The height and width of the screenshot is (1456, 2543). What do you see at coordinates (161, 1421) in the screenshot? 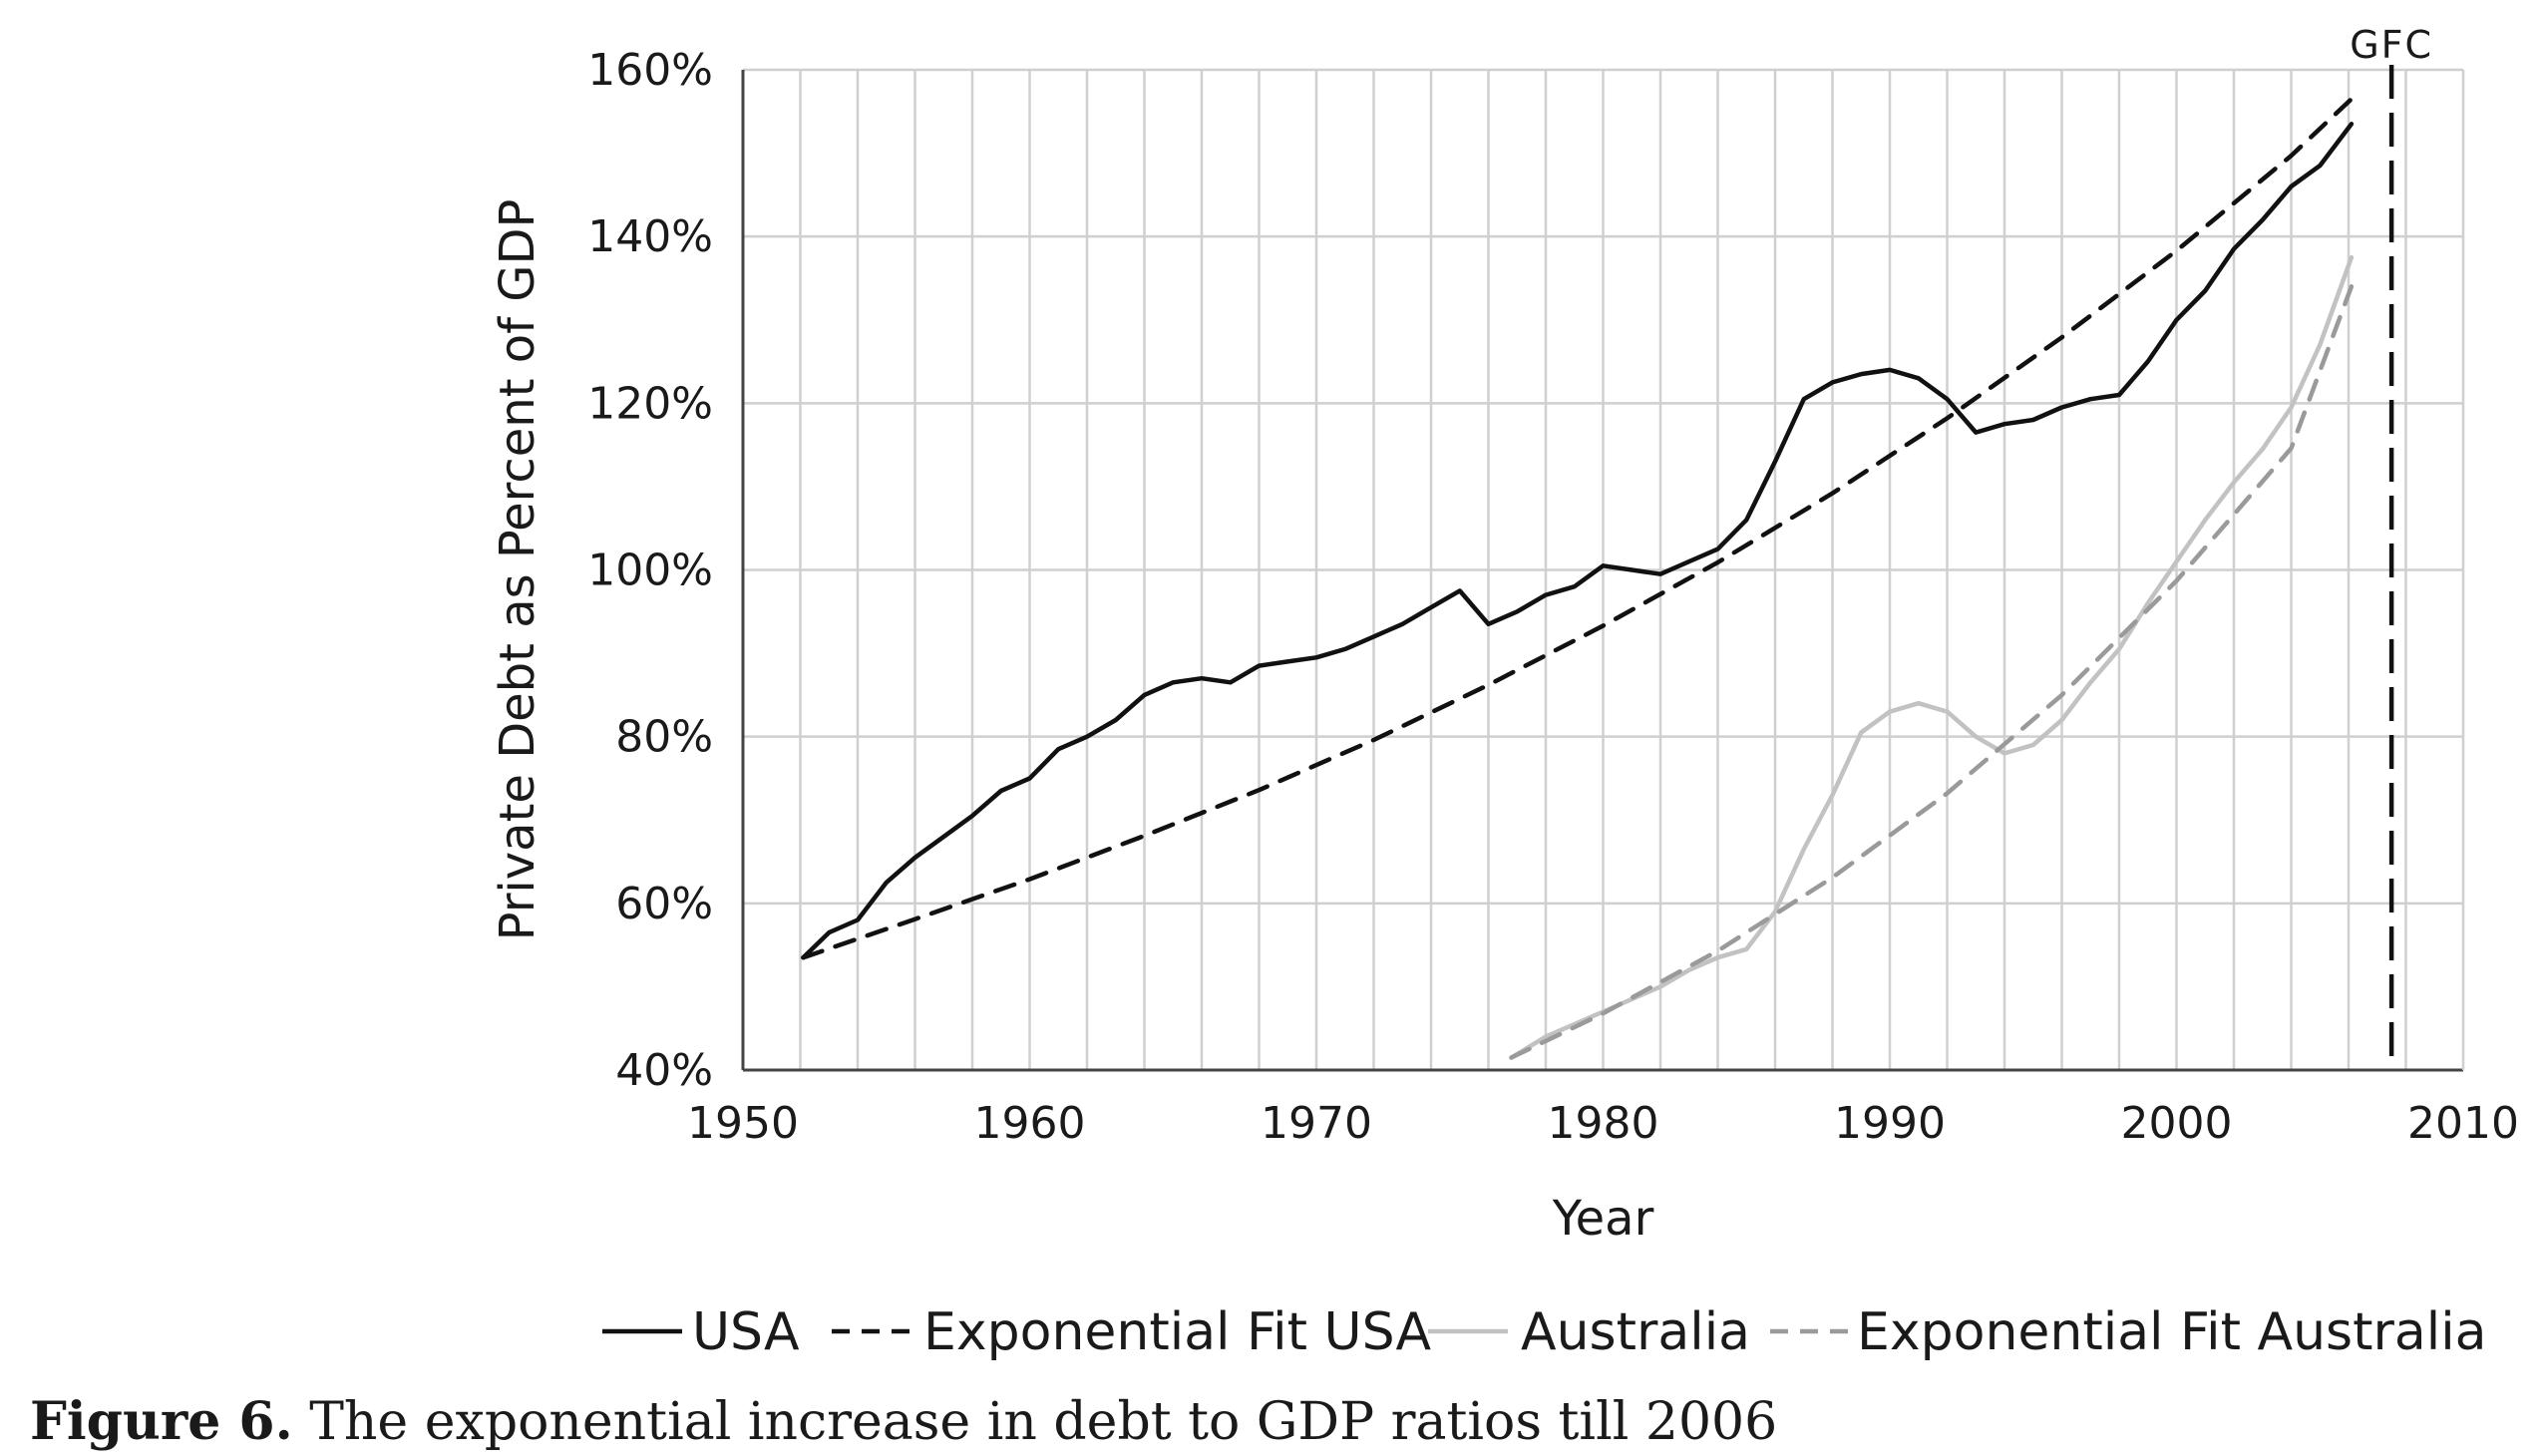
I see `figure-caption-label: Figure 6.` at bounding box center [161, 1421].